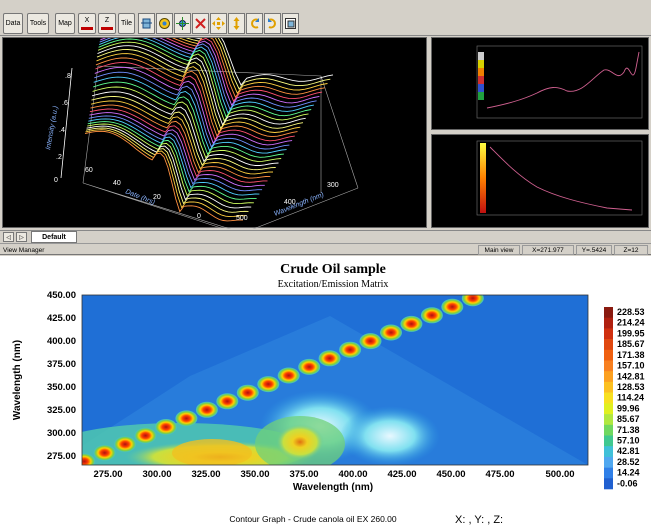 Image resolution: width=651 pixels, height=525 pixels. What do you see at coordinates (236, 23) in the screenshot?
I see `vertical-scale-icon` at bounding box center [236, 23].